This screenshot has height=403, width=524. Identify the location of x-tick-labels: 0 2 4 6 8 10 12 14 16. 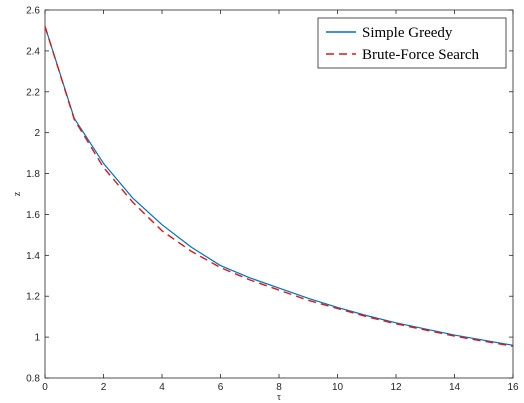
(280, 387).